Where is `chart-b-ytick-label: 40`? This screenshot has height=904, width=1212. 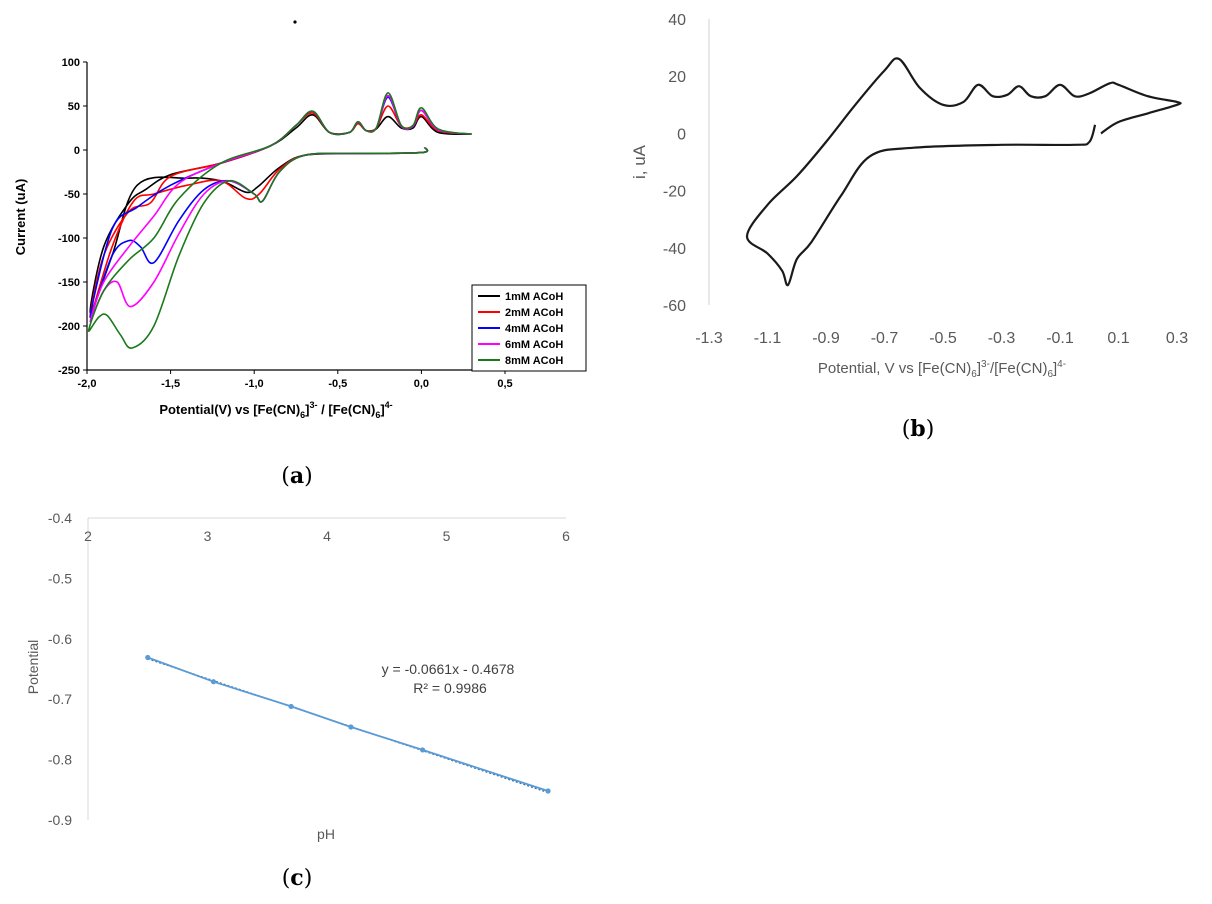
chart-b-ytick-label: 40 is located at coordinates (677, 20).